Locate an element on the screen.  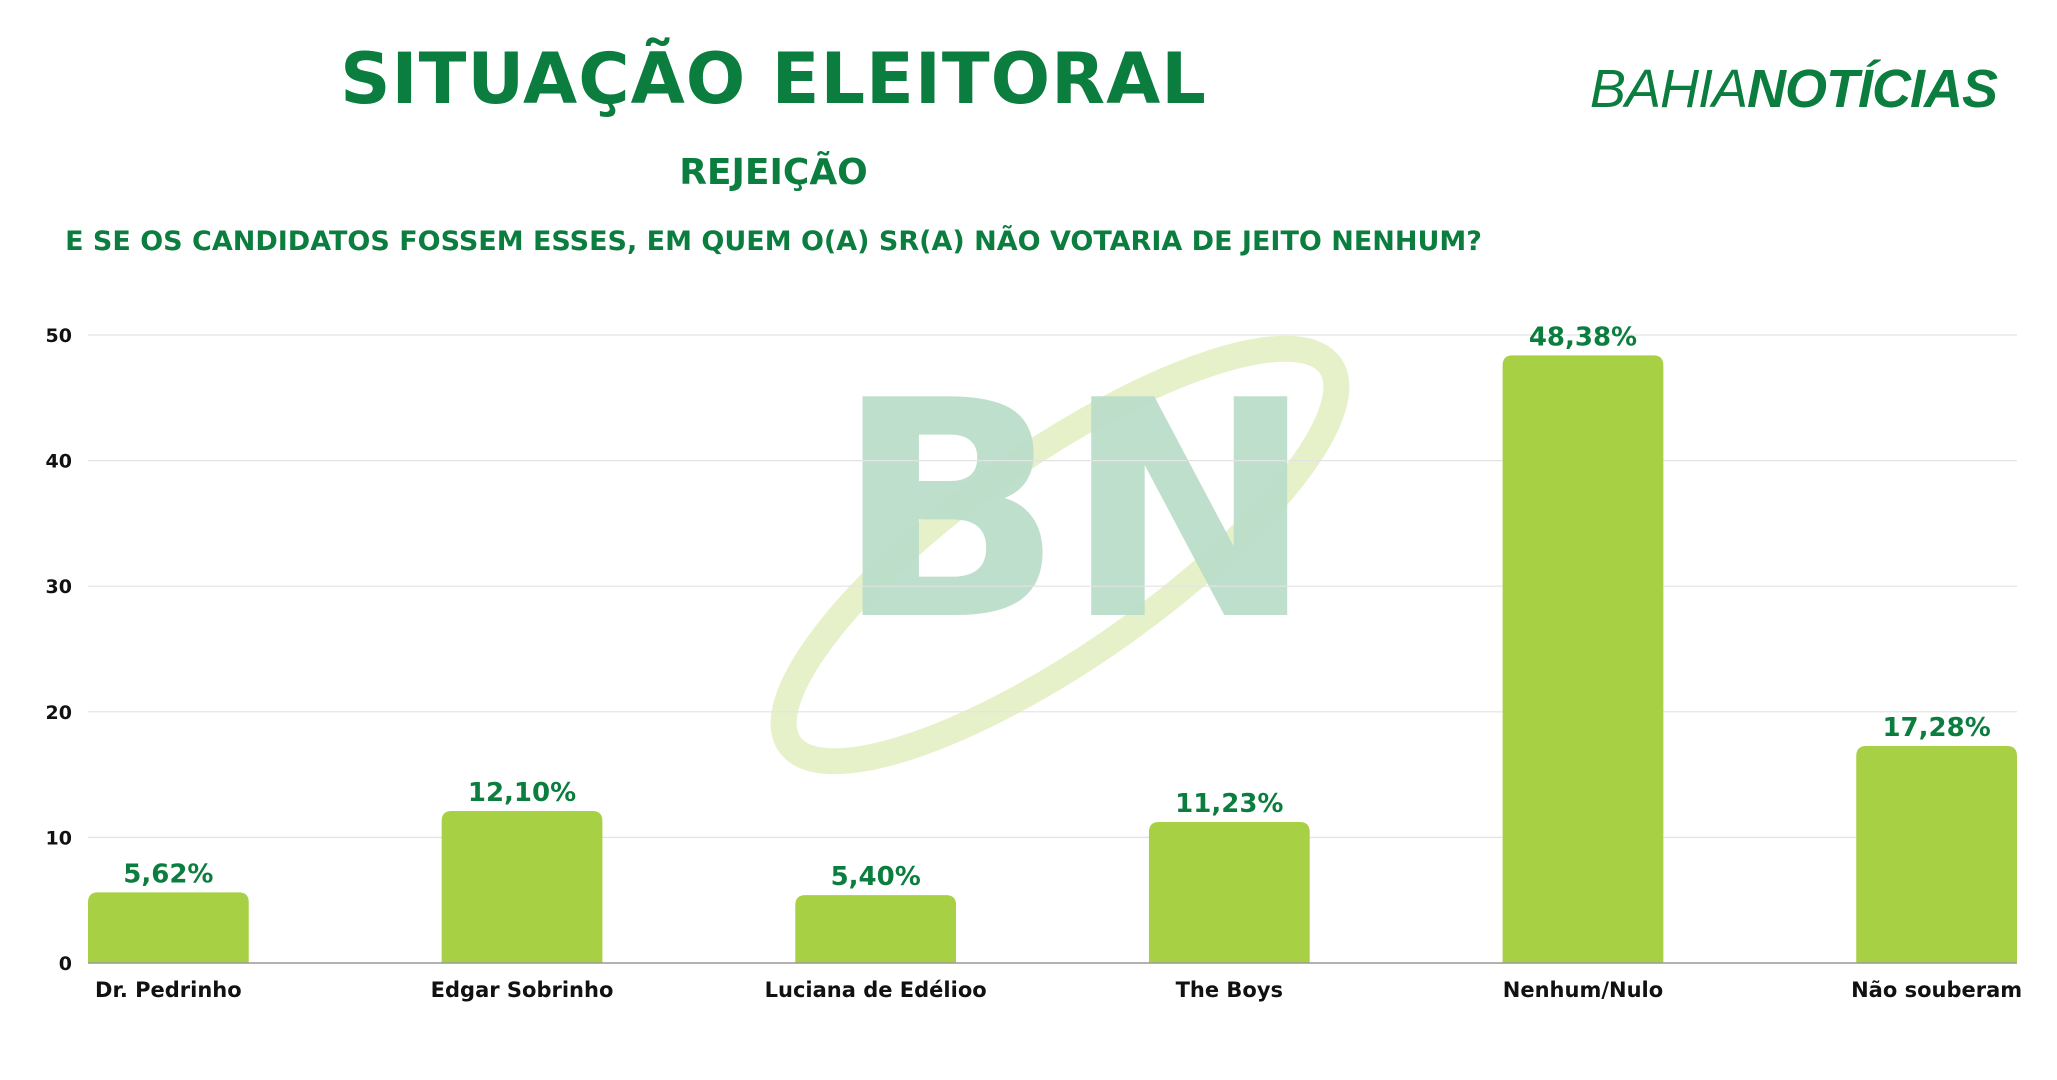
y-tick-label: 50 is located at coordinates (59, 336).